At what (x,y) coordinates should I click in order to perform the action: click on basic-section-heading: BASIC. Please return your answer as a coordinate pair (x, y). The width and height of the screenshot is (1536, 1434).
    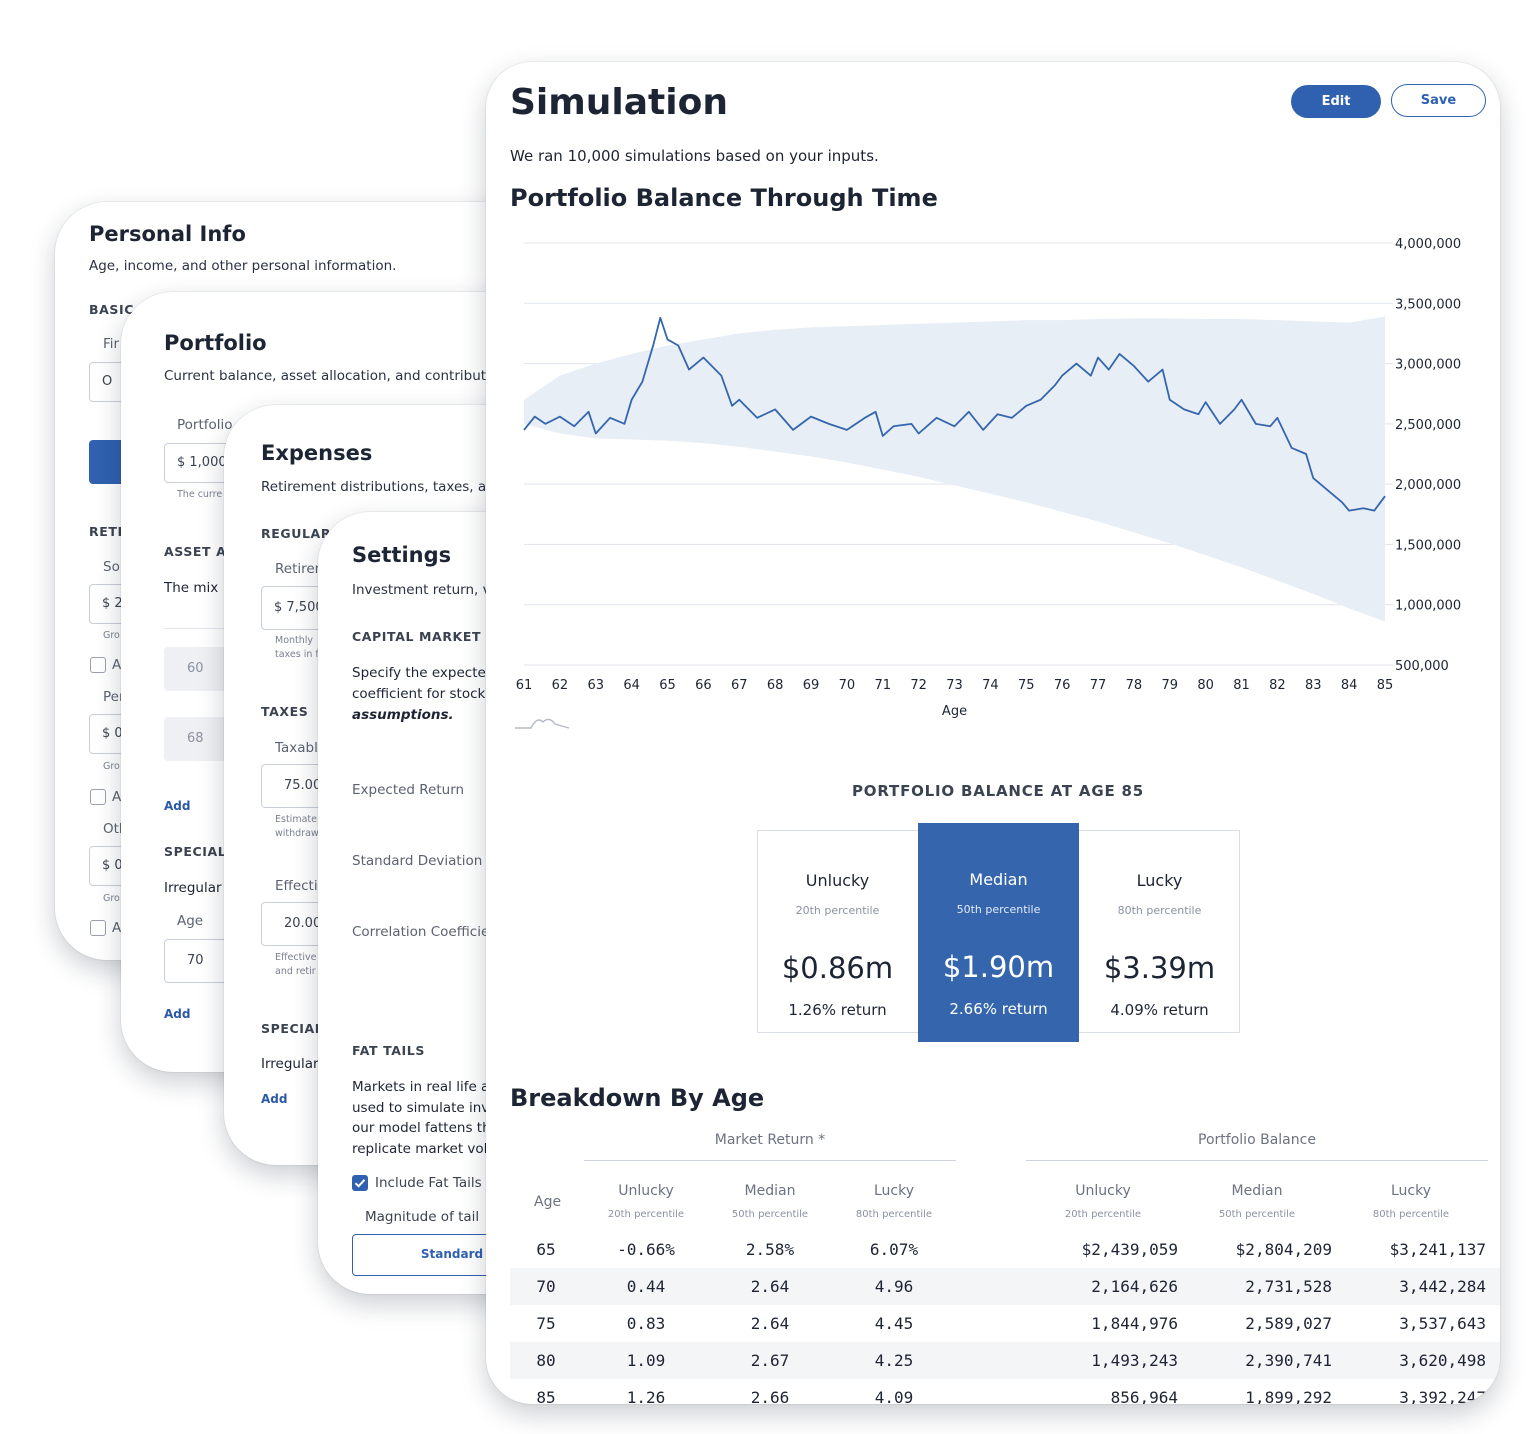
    Looking at the image, I should click on (112, 309).